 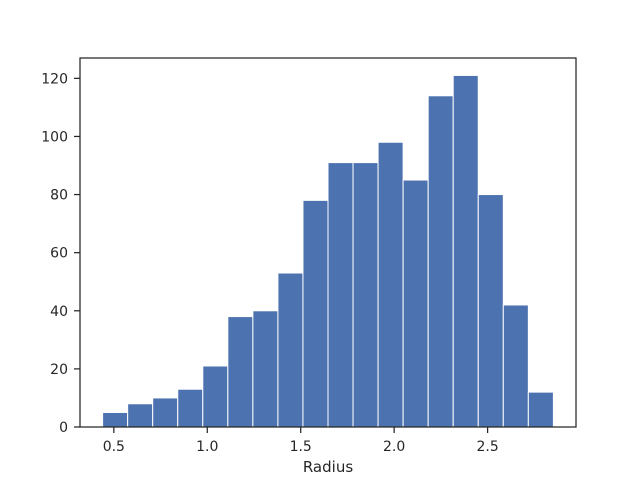 I want to click on x-tick-label: 1.5, so click(x=301, y=447).